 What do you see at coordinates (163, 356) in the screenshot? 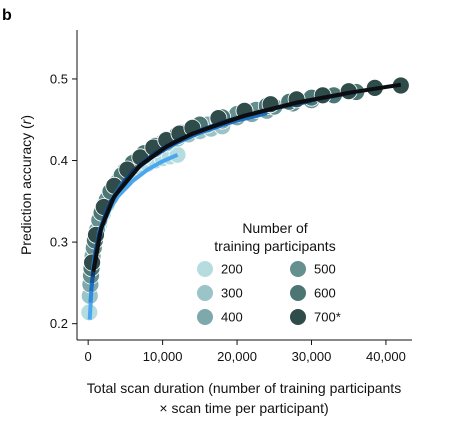
I see `x-tick-label: 10,000` at bounding box center [163, 356].